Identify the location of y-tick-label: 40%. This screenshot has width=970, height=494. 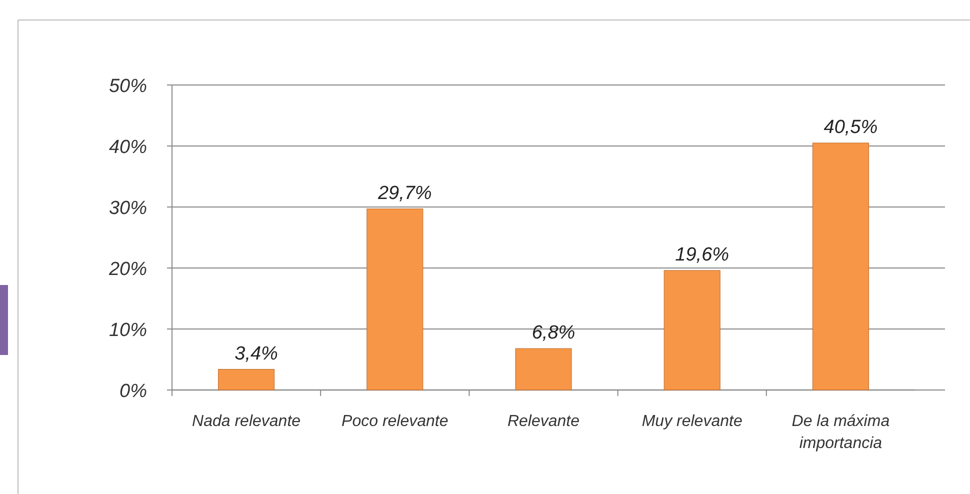
(128, 147).